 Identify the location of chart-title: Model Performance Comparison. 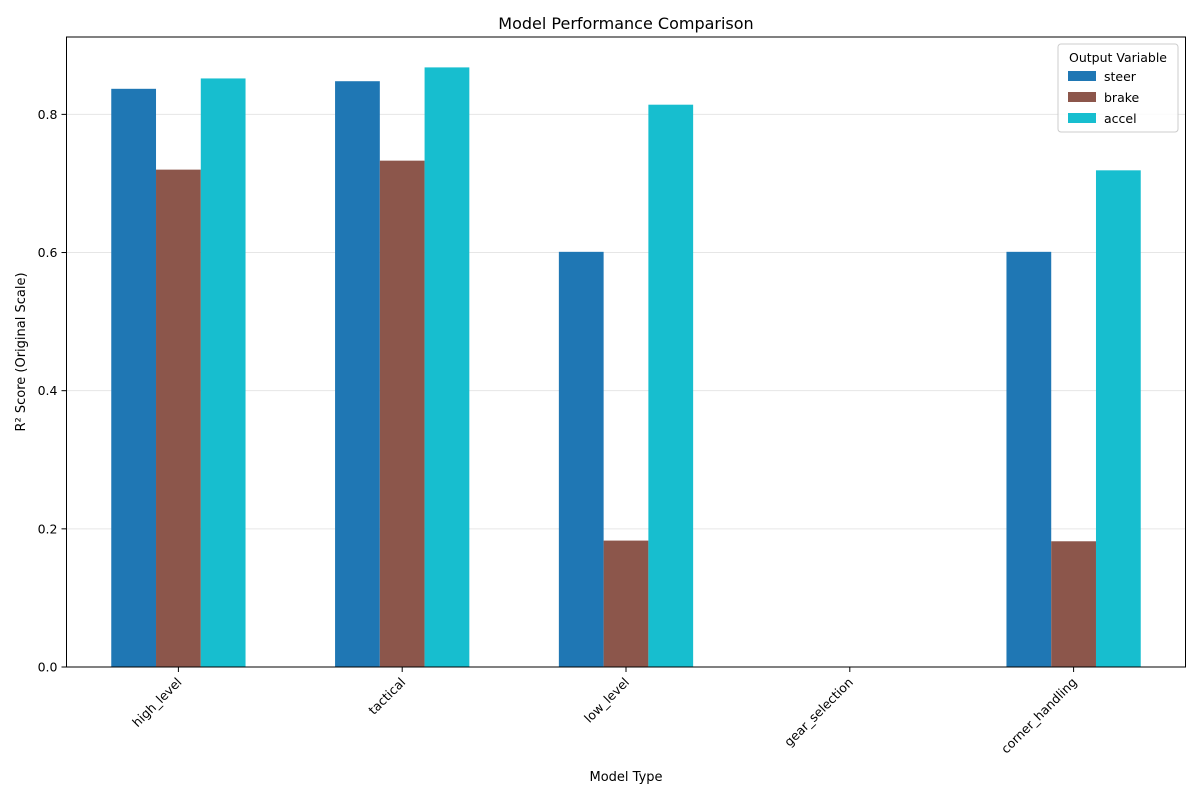
(625, 23).